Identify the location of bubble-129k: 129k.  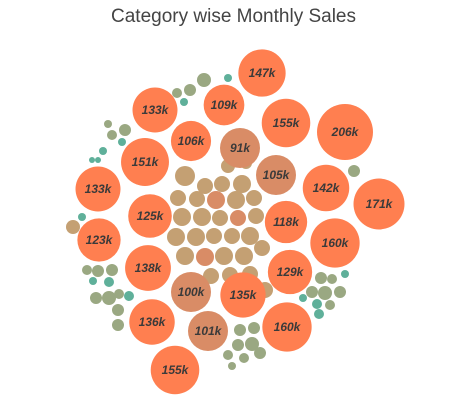
(290, 272).